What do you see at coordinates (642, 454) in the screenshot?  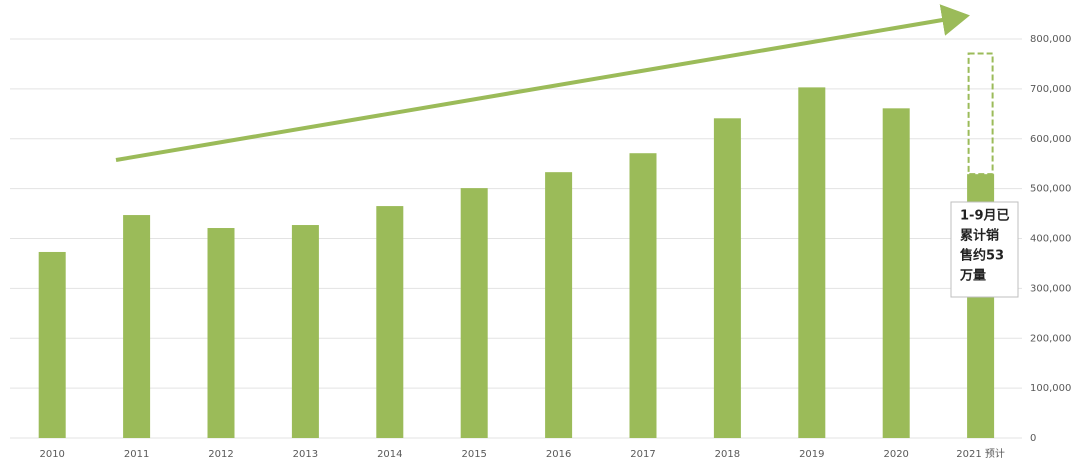 I see `x-tick-label: 2017` at bounding box center [642, 454].